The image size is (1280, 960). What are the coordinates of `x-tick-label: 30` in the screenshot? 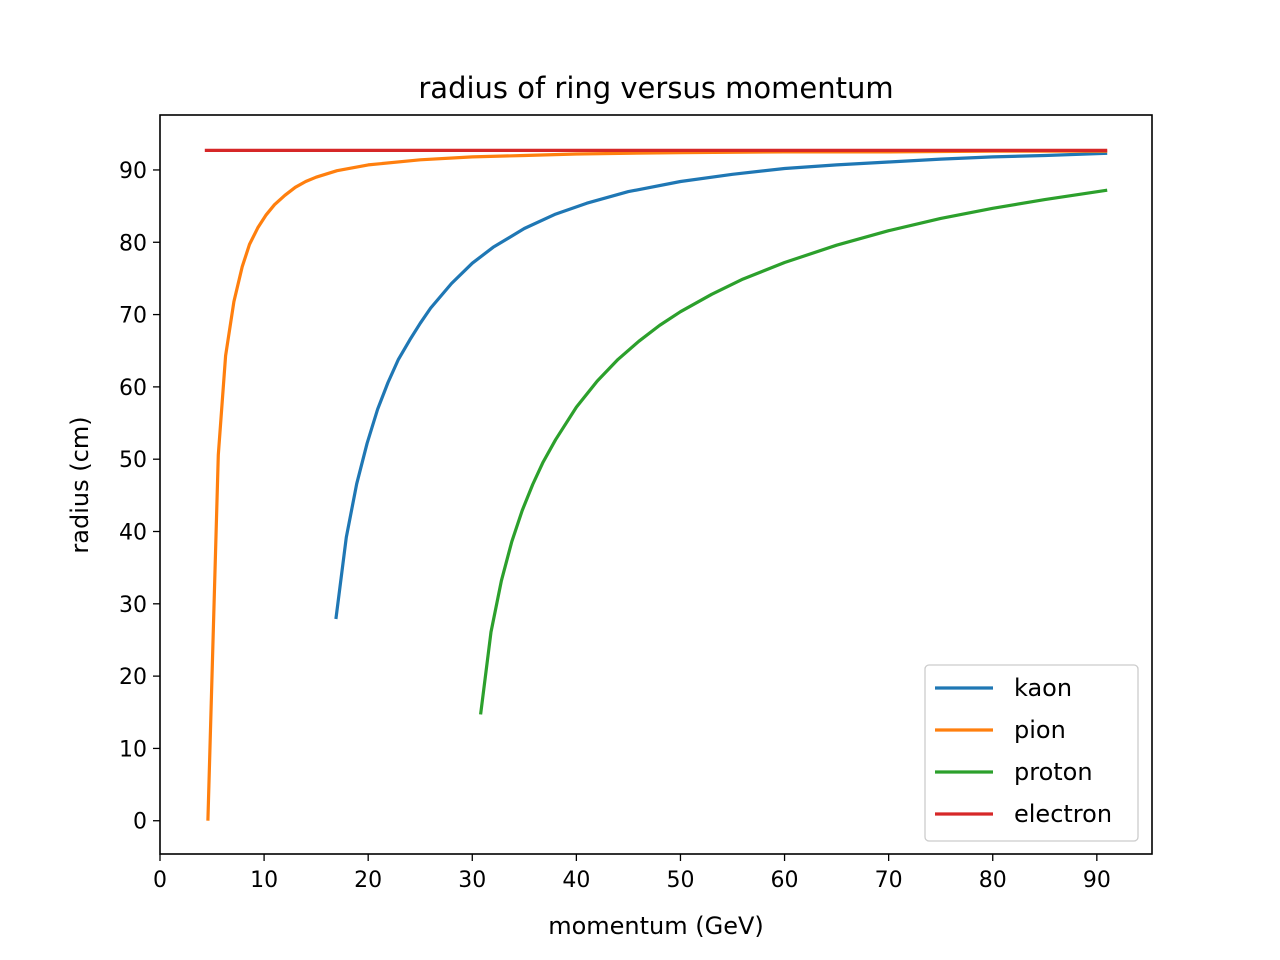 It's located at (472, 880).